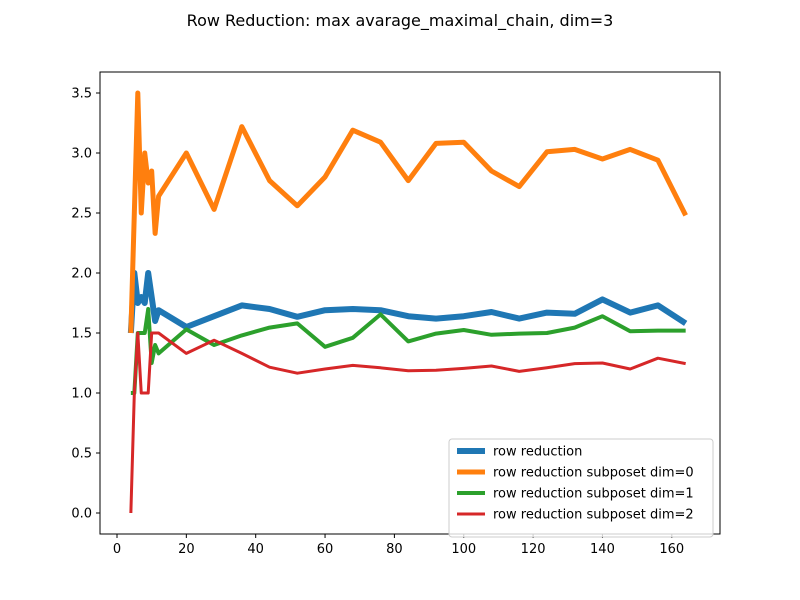 The height and width of the screenshot is (600, 800). I want to click on x-tick-label: 60, so click(325, 549).